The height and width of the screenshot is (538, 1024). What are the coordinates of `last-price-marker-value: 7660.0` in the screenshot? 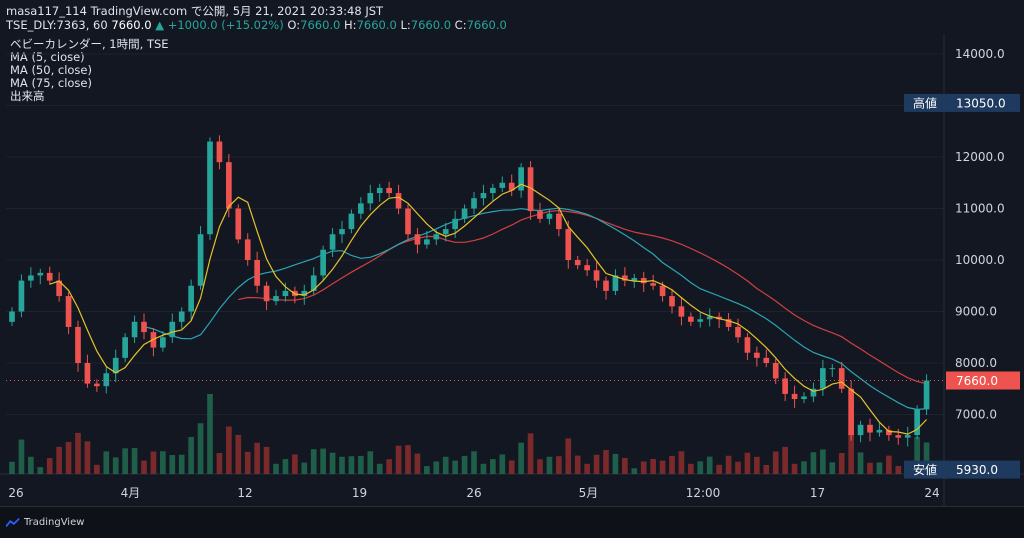 It's located at (977, 381).